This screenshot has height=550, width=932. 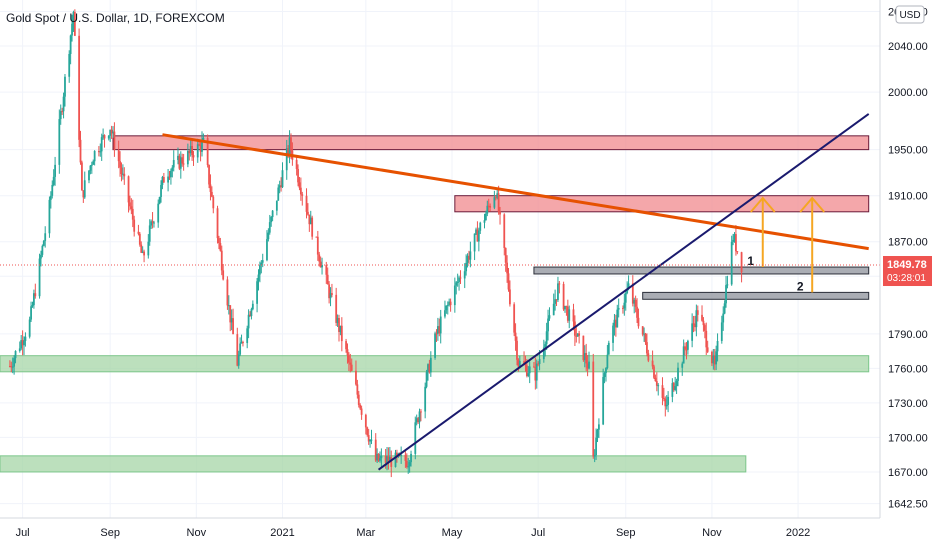 What do you see at coordinates (798, 533) in the screenshot?
I see `x-tick-label: 2022` at bounding box center [798, 533].